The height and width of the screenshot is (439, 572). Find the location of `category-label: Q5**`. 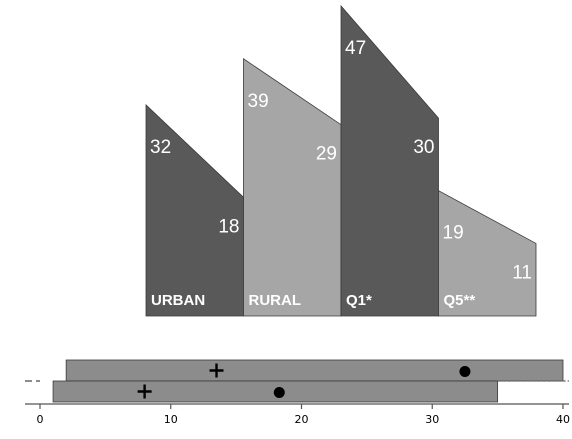

category-label: Q5** is located at coordinates (460, 300).